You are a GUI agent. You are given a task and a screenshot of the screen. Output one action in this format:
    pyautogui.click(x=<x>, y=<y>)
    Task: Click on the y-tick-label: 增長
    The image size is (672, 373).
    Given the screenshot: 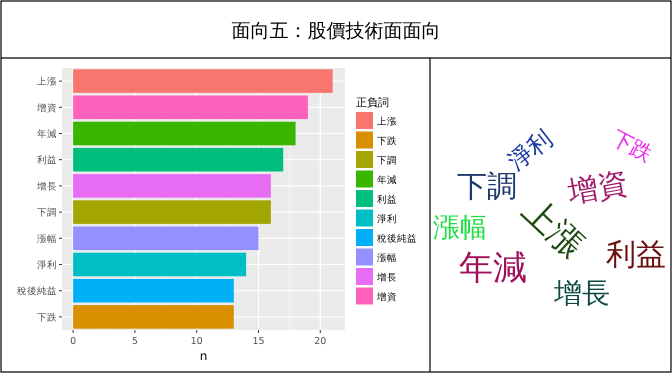 What is the action you would take?
    pyautogui.click(x=46, y=186)
    